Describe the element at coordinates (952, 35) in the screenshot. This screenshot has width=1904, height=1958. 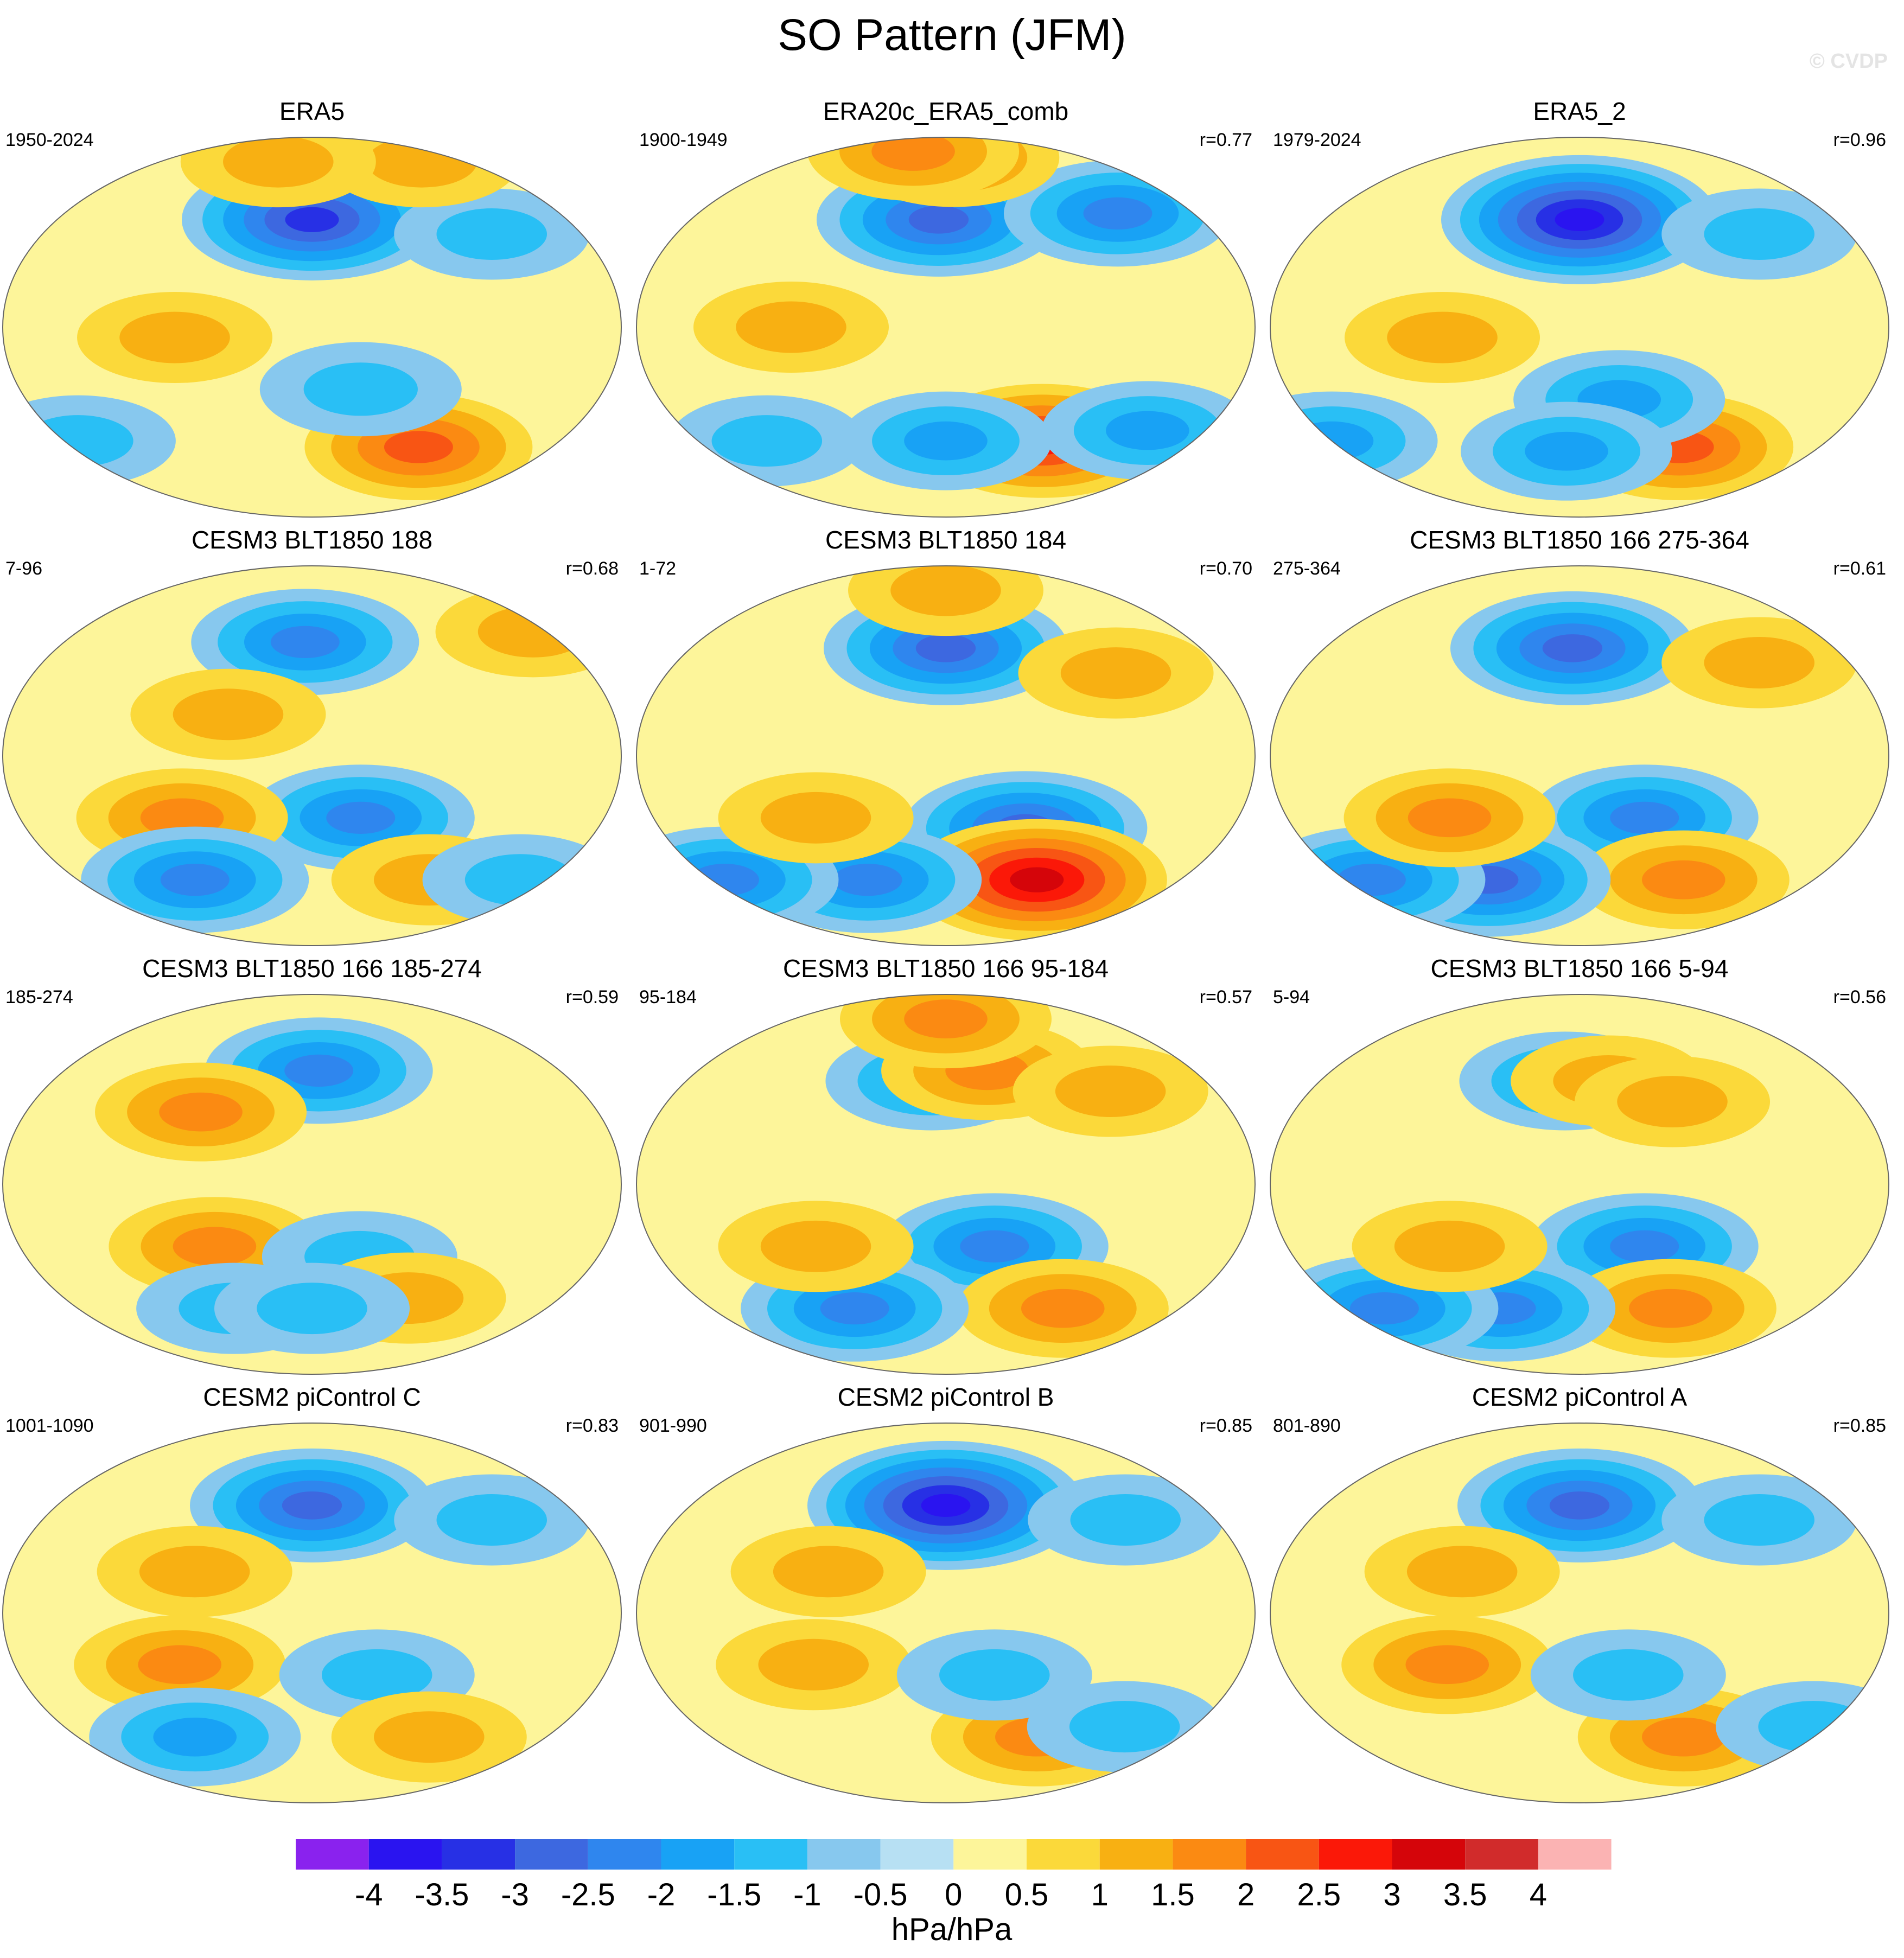
I see `figure-title: SO Pattern (JFM)` at that location.